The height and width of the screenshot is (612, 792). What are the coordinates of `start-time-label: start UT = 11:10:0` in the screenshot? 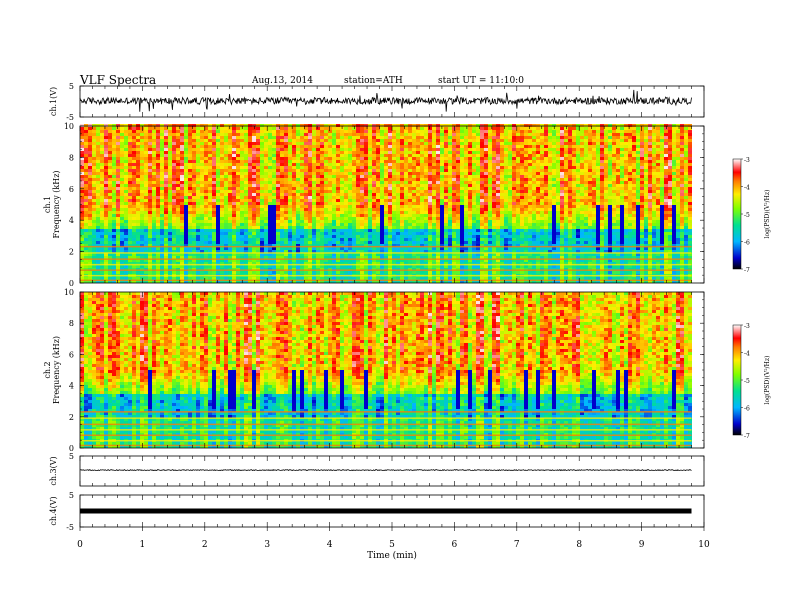 It's located at (481, 81).